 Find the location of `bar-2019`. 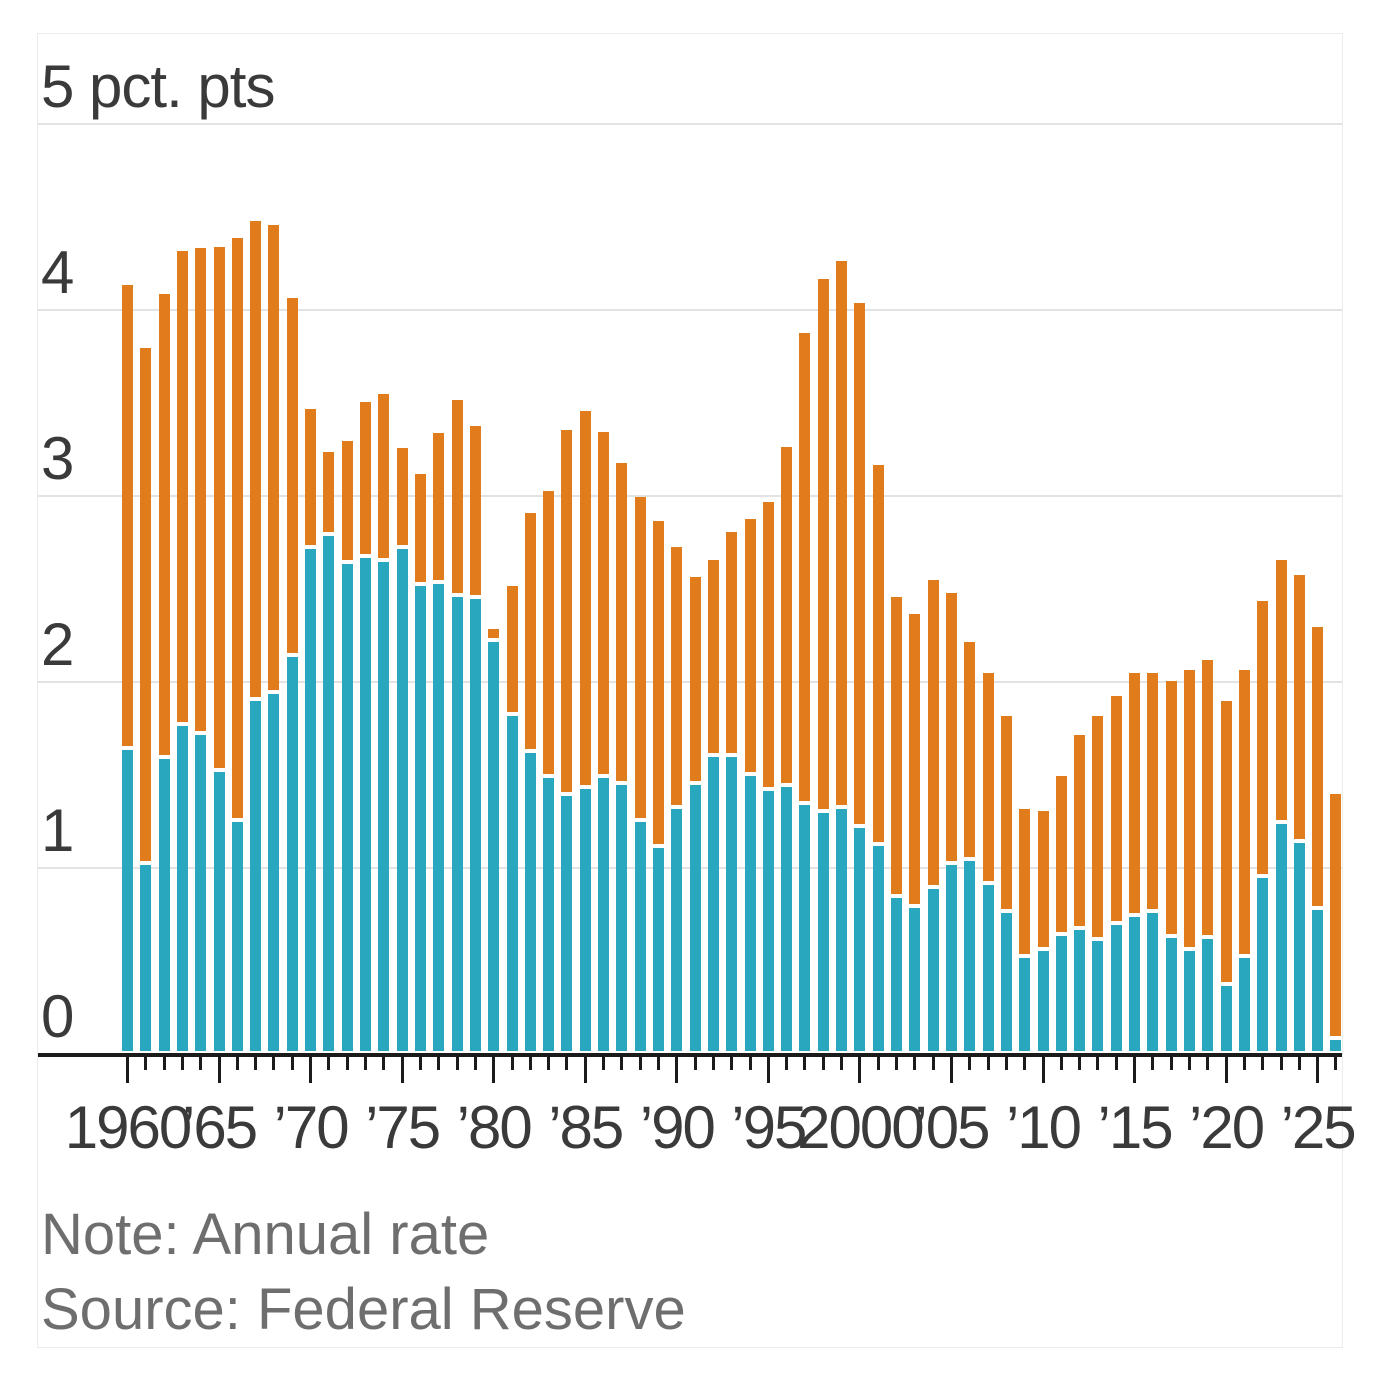

bar-2019 is located at coordinates (1208, 855).